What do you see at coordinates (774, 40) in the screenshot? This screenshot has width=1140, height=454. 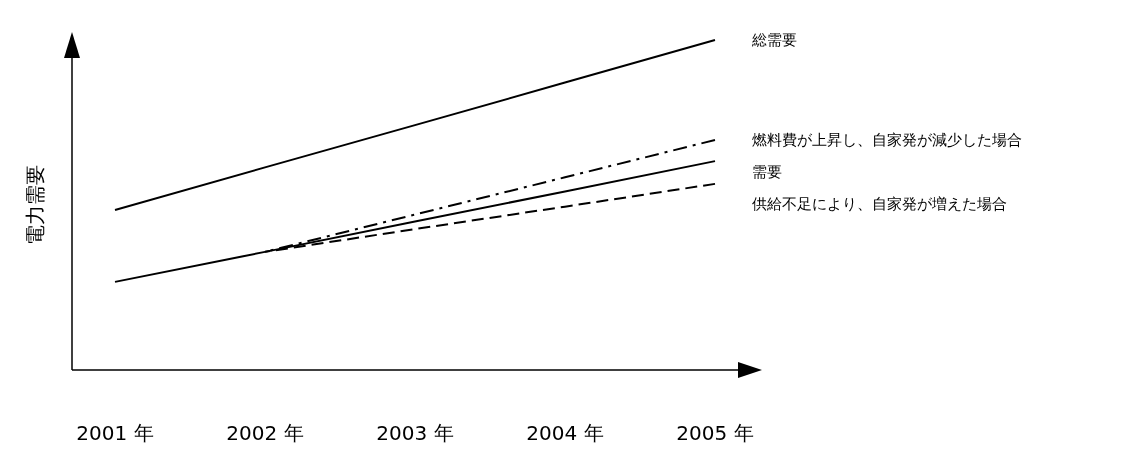 I see `text: 総需要` at bounding box center [774, 40].